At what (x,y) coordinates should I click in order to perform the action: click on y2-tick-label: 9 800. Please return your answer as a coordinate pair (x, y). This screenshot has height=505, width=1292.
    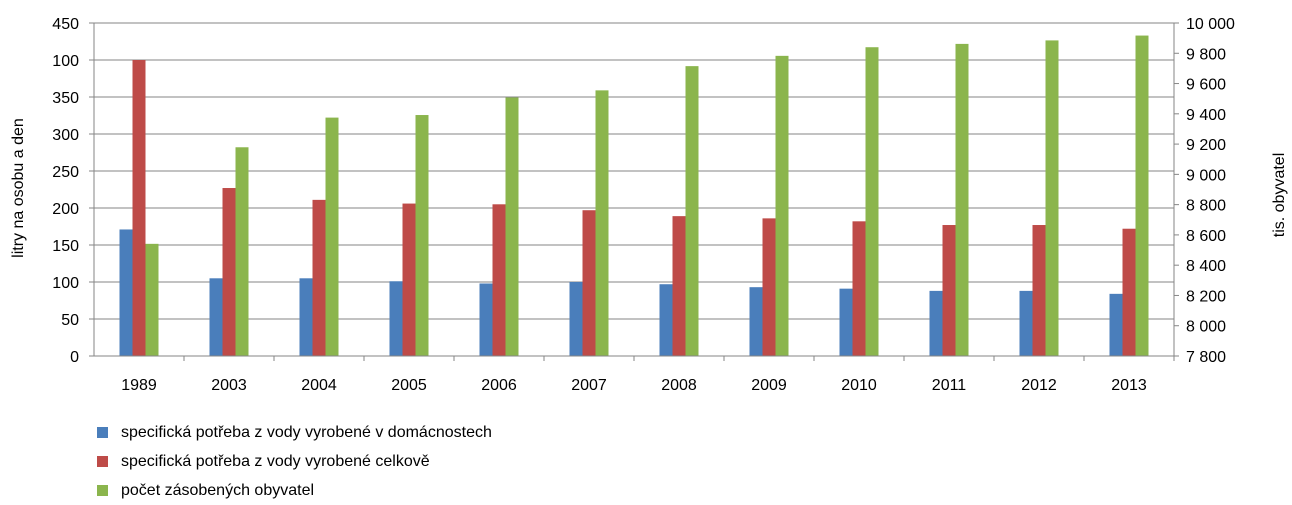
    Looking at the image, I should click on (1206, 54).